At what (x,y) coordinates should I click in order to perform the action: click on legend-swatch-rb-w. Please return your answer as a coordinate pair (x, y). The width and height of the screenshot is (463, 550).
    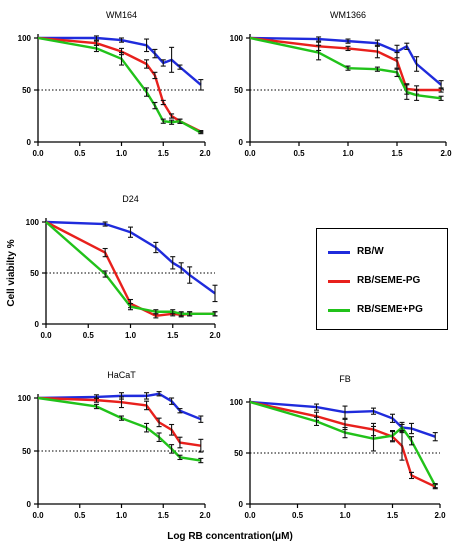
    Looking at the image, I should click on (339, 252).